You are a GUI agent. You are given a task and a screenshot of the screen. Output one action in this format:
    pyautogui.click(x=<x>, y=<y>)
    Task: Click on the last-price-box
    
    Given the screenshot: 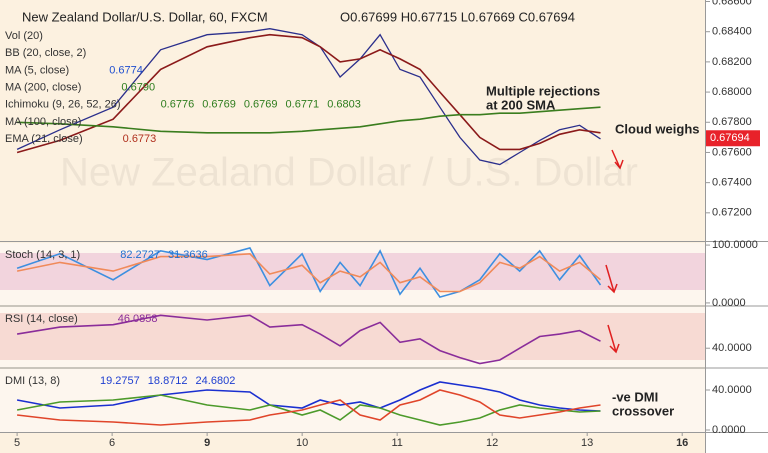 What is the action you would take?
    pyautogui.click(x=733, y=138)
    